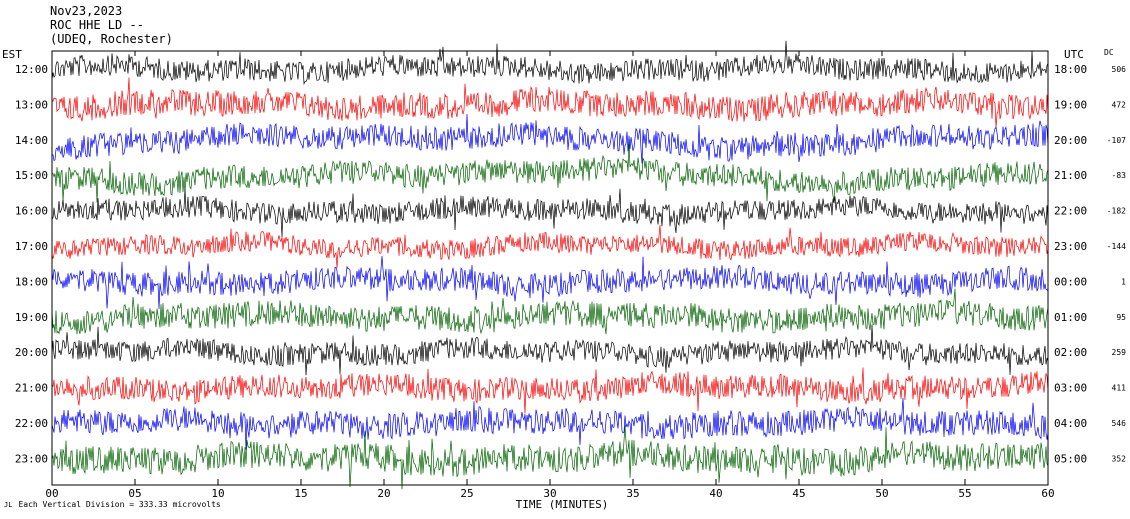 The height and width of the screenshot is (519, 1130). Describe the element at coordinates (31, 104) in the screenshot. I see `est-label: 13:00` at that location.